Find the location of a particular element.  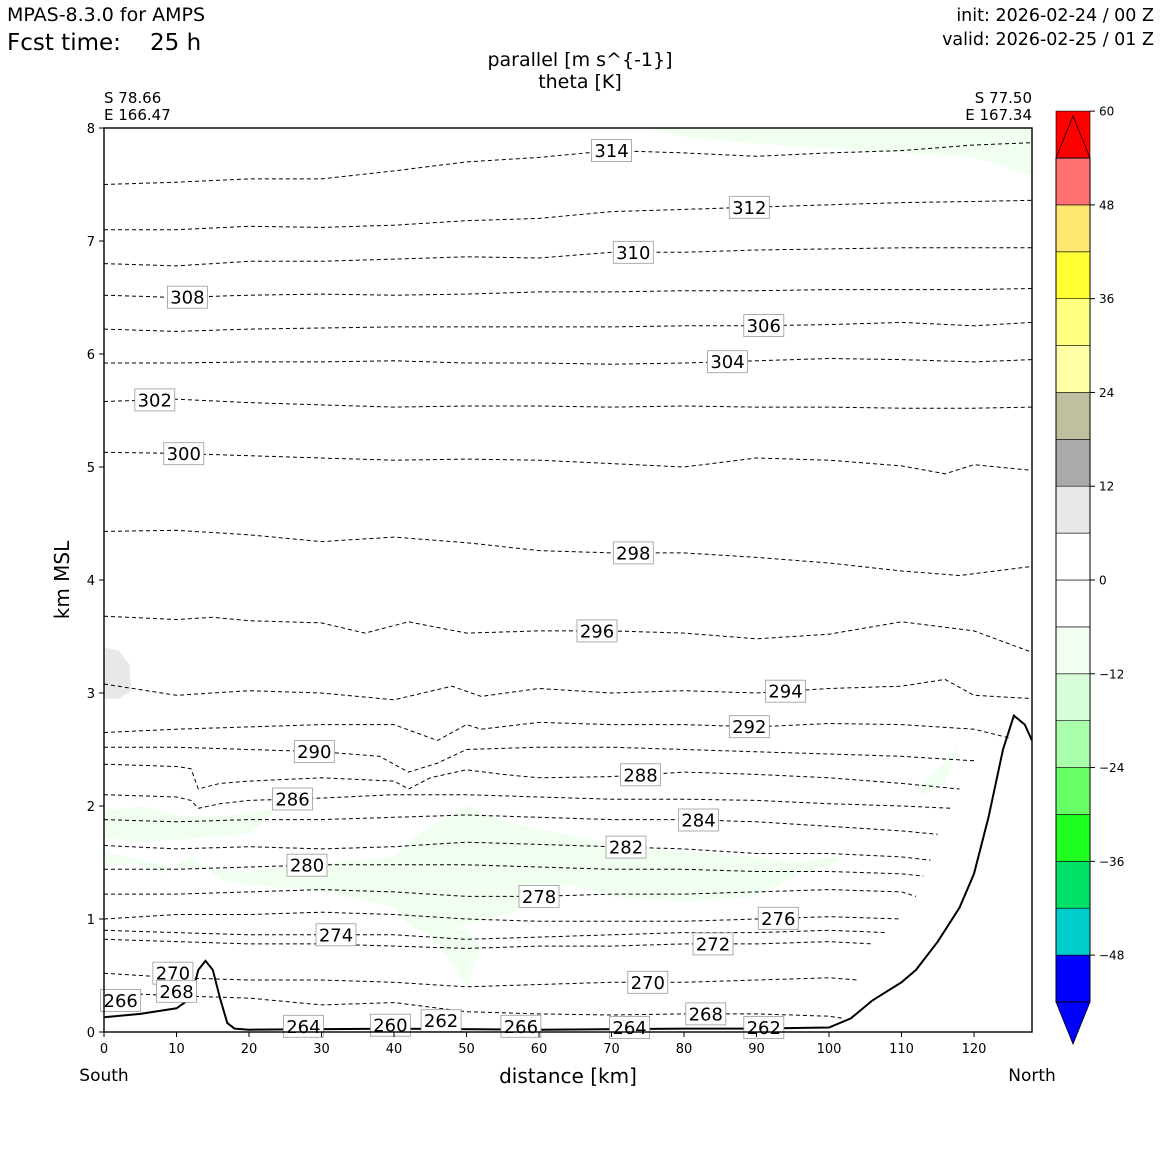

contour-label-300: 300 is located at coordinates (184, 453).